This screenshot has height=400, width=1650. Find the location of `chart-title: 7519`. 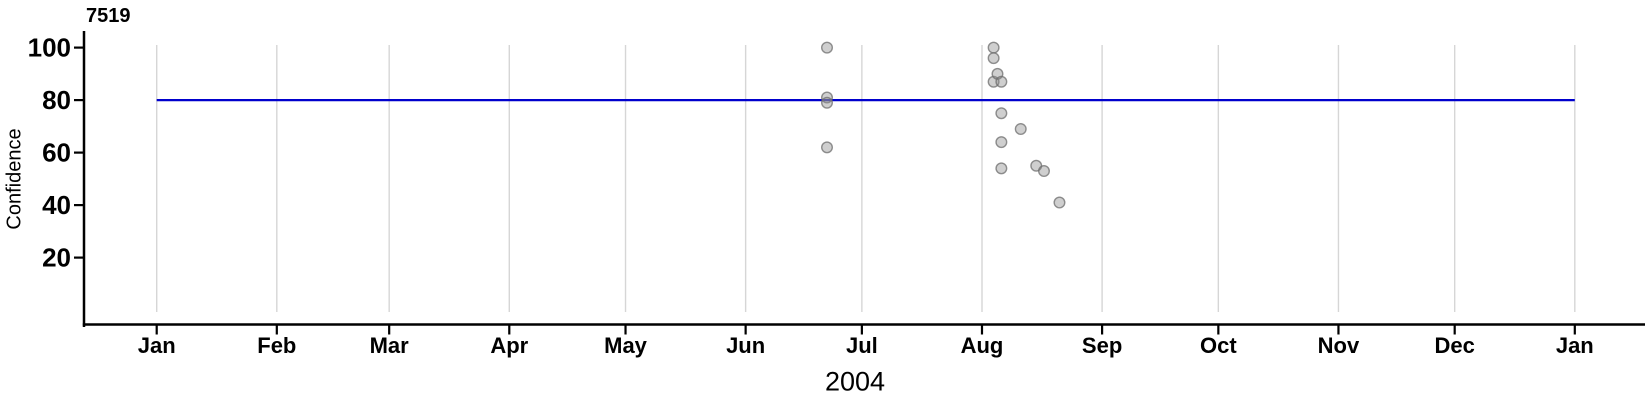

chart-title: 7519 is located at coordinates (108, 16).